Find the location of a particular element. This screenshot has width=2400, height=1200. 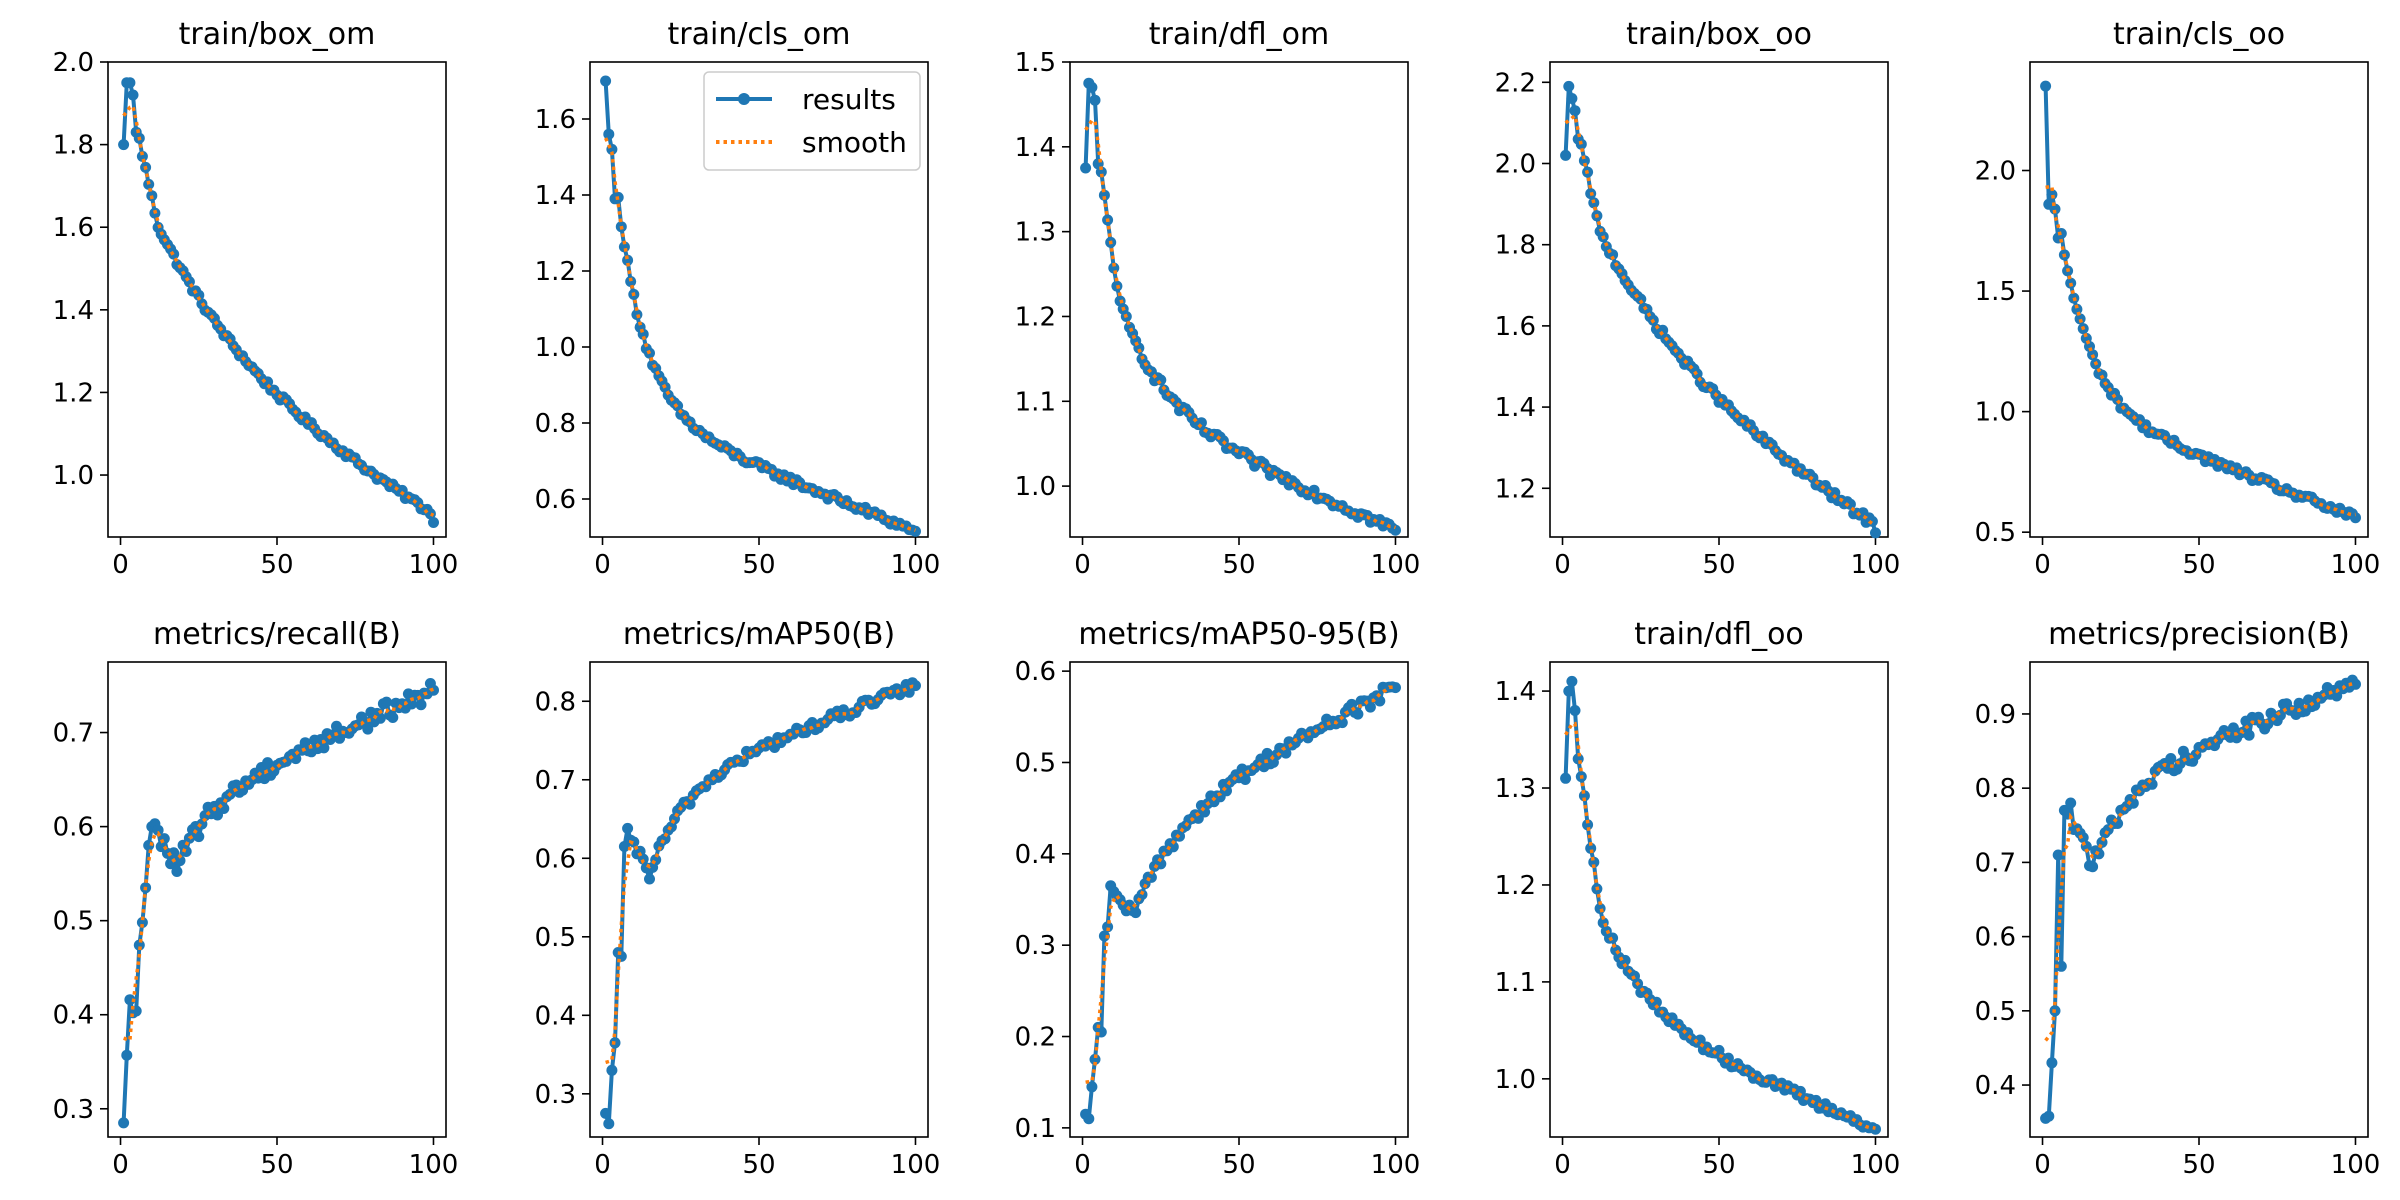

y-tick-label: 1.8 is located at coordinates (73, 146).